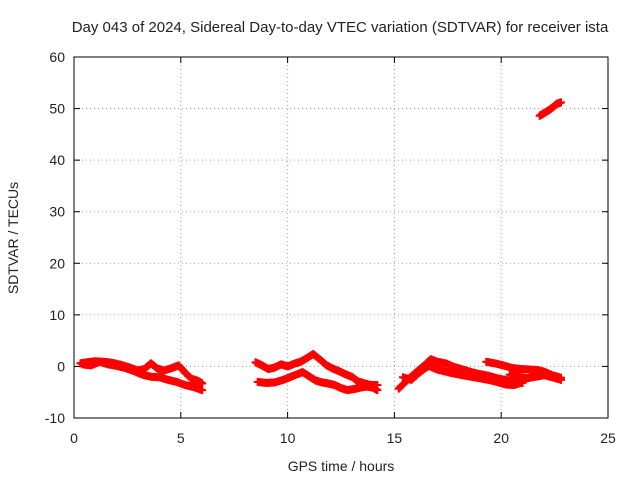 Image resolution: width=640 pixels, height=480 pixels. What do you see at coordinates (57, 263) in the screenshot?
I see `y-tick-label: 20` at bounding box center [57, 263].